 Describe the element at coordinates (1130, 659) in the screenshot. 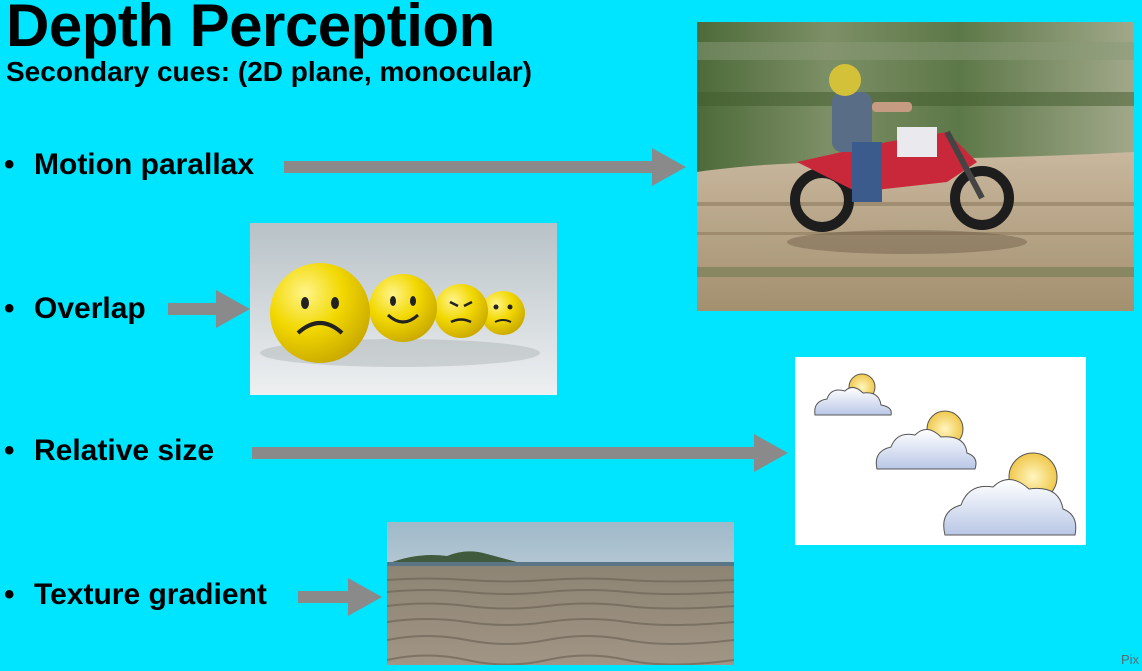

I see `image-credit: Pix` at that location.